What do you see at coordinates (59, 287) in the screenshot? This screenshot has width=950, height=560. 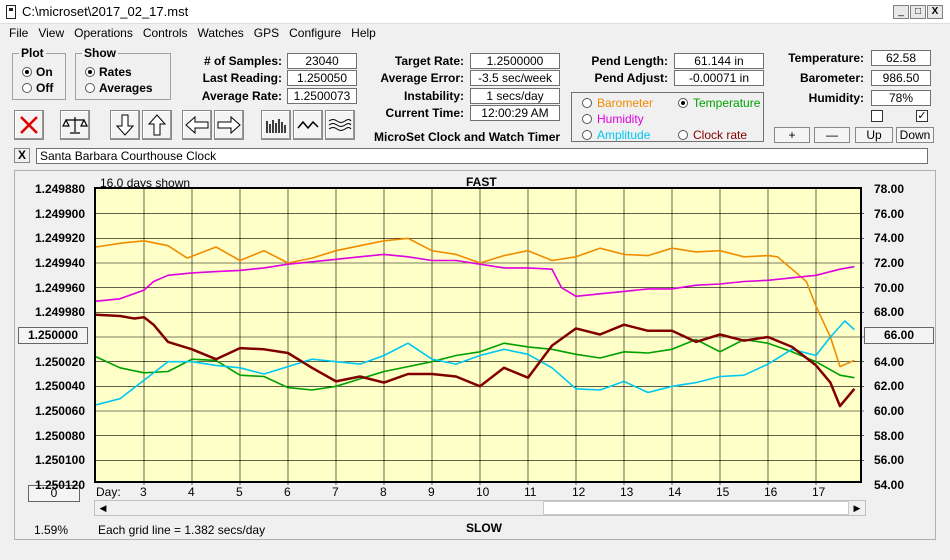 I see `left-axis-tick: 1.249960` at bounding box center [59, 287].